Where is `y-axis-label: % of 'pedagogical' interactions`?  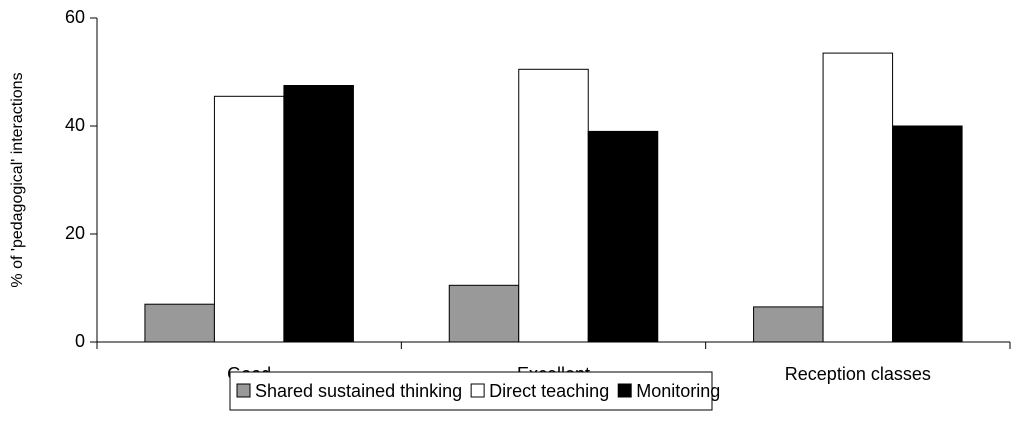
y-axis-label: % of 'pedagogical' interactions is located at coordinates (17, 179).